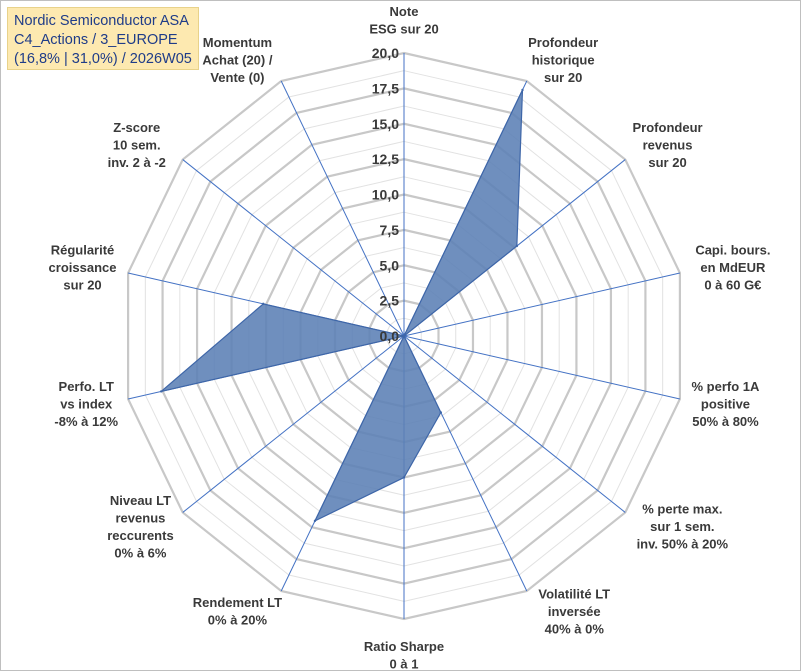 Image resolution: width=801 pixels, height=671 pixels. What do you see at coordinates (390, 336) in the screenshot?
I see `tick-label: 0,0` at bounding box center [390, 336].